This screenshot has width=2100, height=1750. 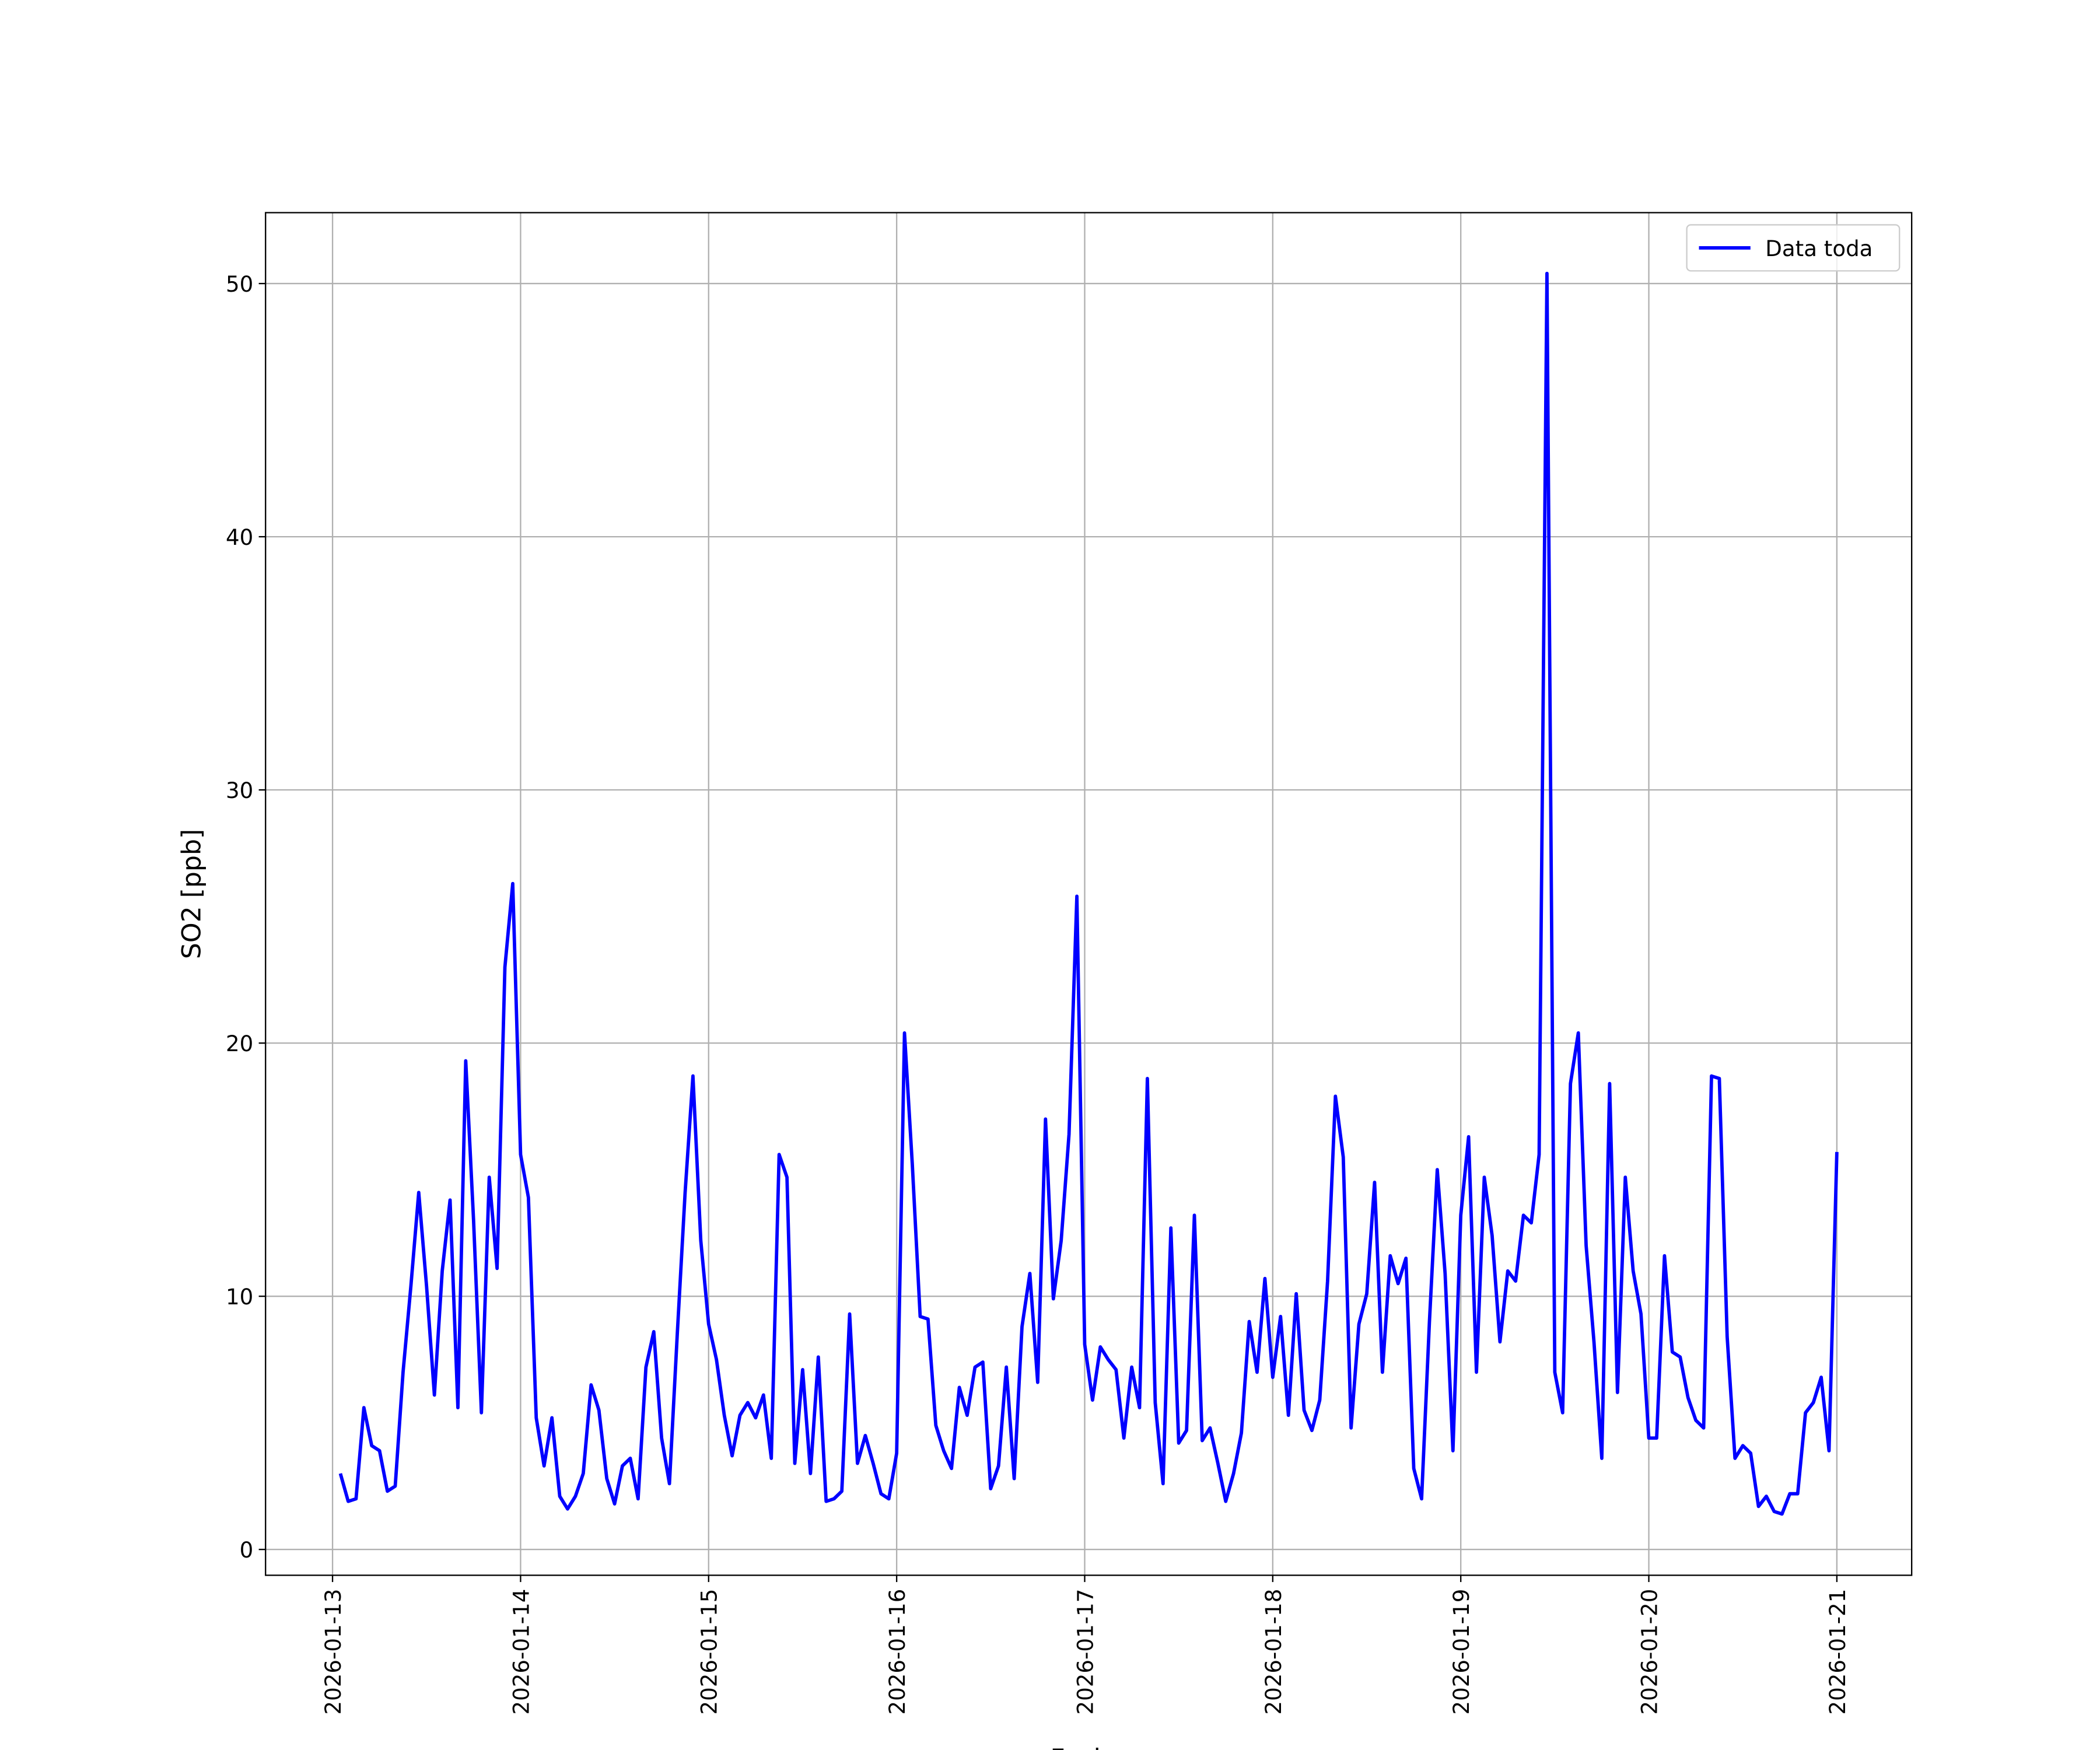 What do you see at coordinates (239, 537) in the screenshot?
I see `y-tick-label: 40` at bounding box center [239, 537].